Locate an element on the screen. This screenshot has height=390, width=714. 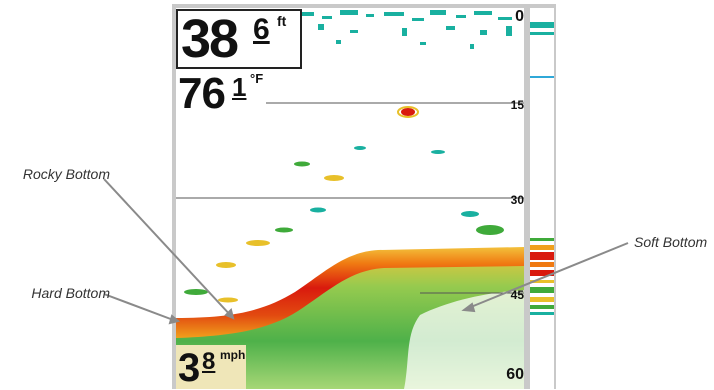
soft-bottom-sparse is located at coordinates (464, 339).